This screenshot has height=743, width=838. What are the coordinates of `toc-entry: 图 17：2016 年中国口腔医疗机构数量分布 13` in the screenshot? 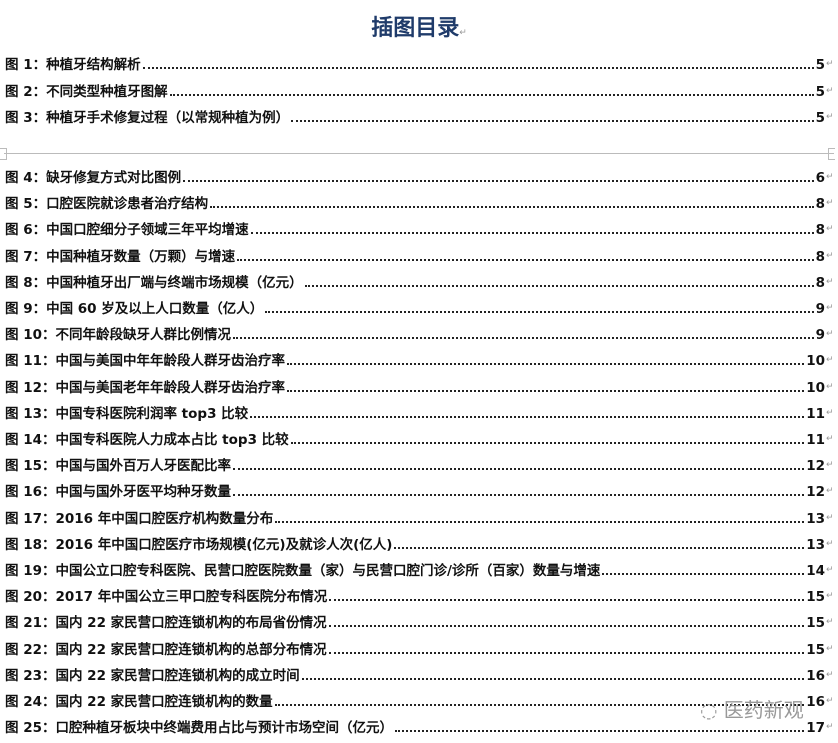 It's located at (415, 517).